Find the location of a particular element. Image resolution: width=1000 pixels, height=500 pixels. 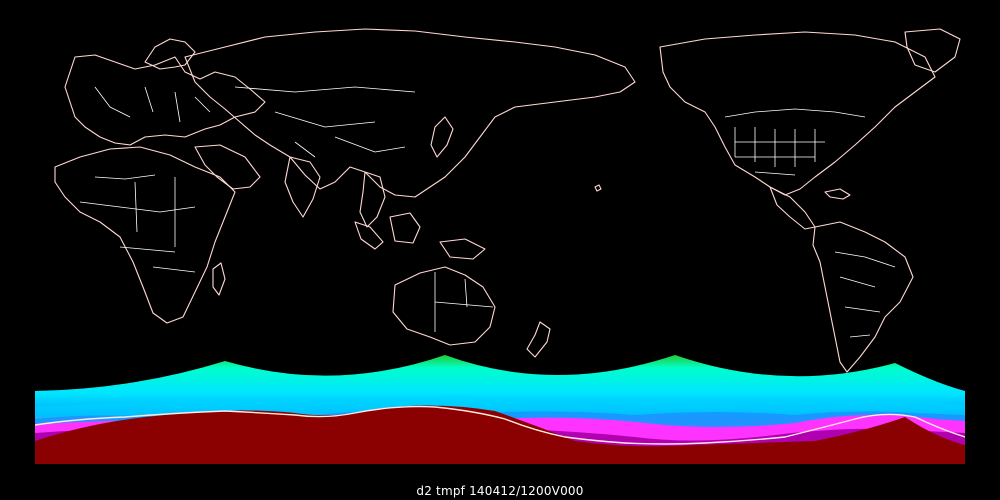

coast-caribbean is located at coordinates (837, 194).